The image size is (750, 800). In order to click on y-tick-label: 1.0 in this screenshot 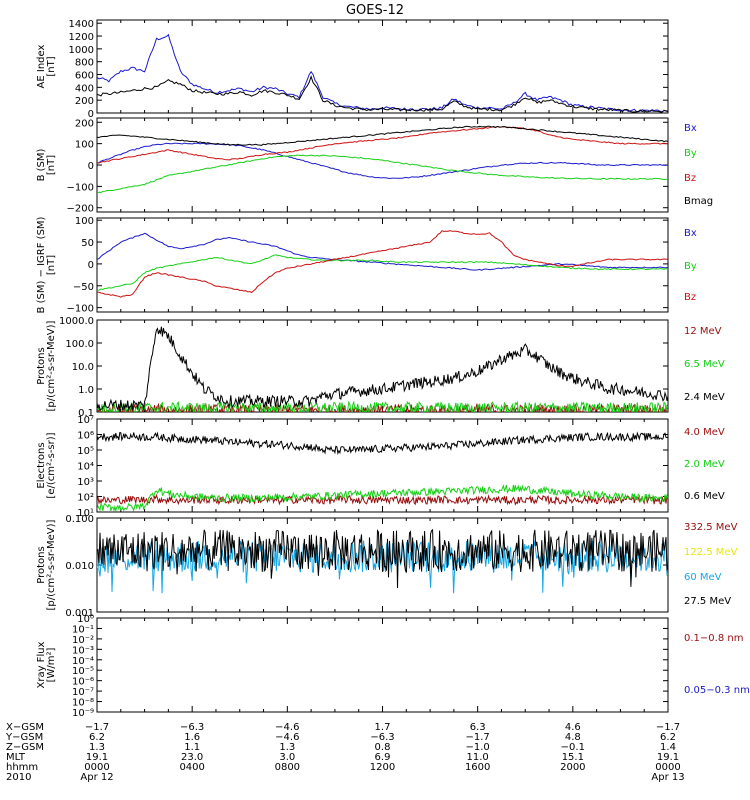, I will do `click(86, 390)`.